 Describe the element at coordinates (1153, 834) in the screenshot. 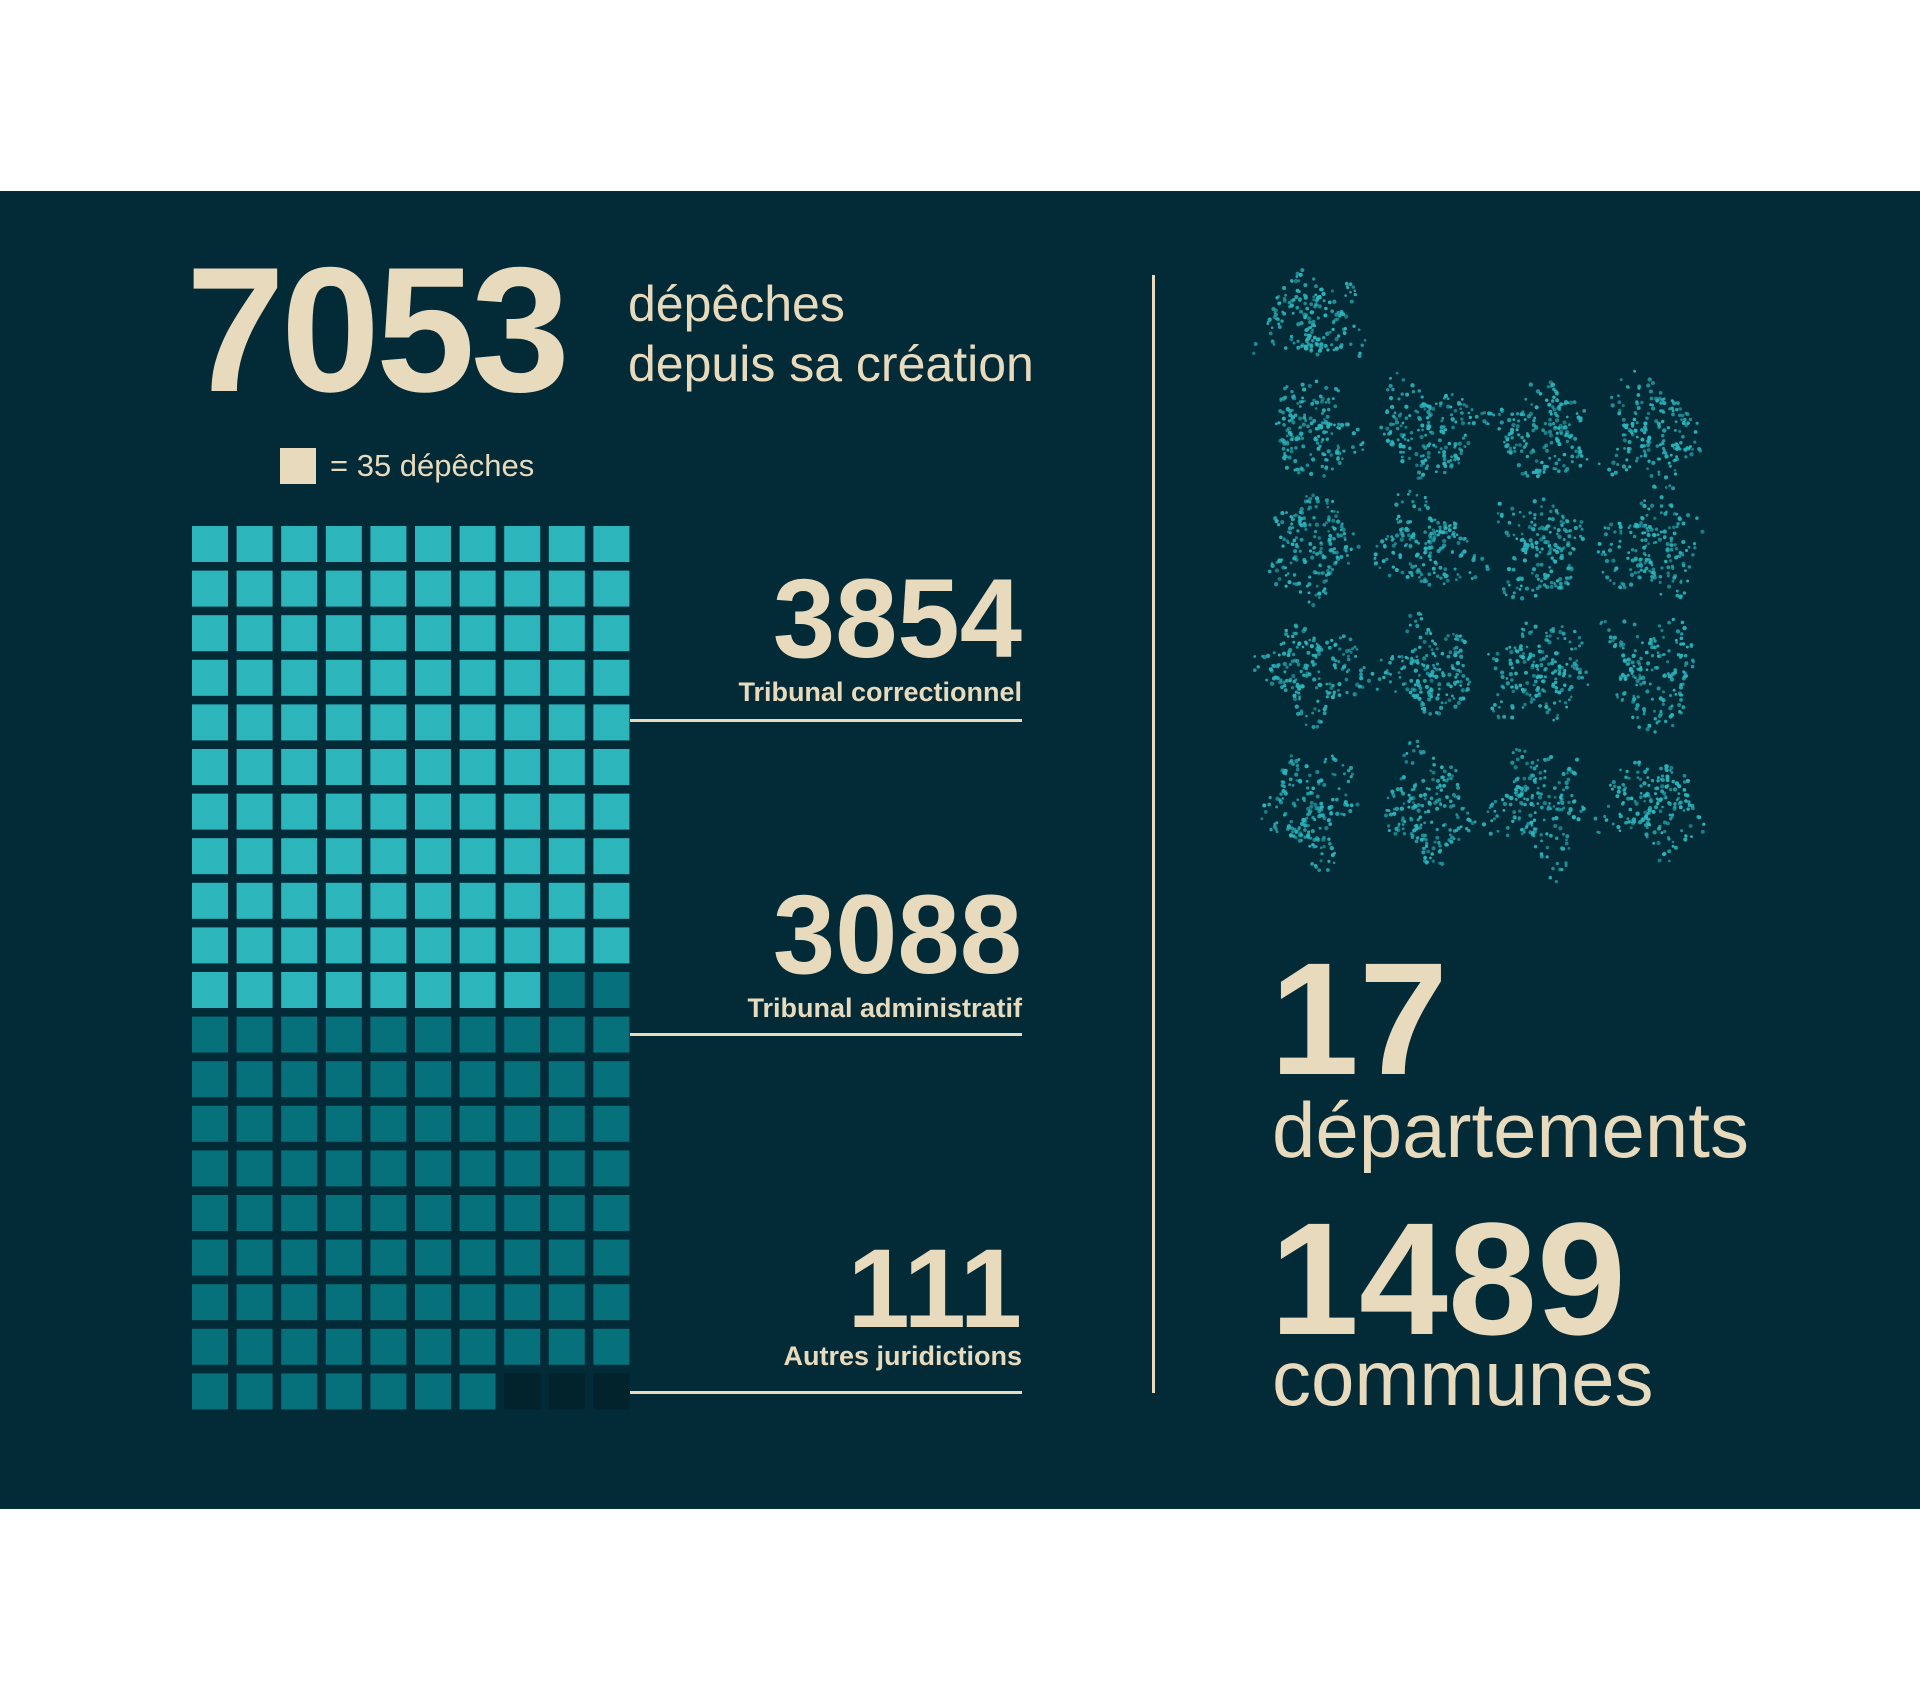

I see `vertical-divider` at that location.